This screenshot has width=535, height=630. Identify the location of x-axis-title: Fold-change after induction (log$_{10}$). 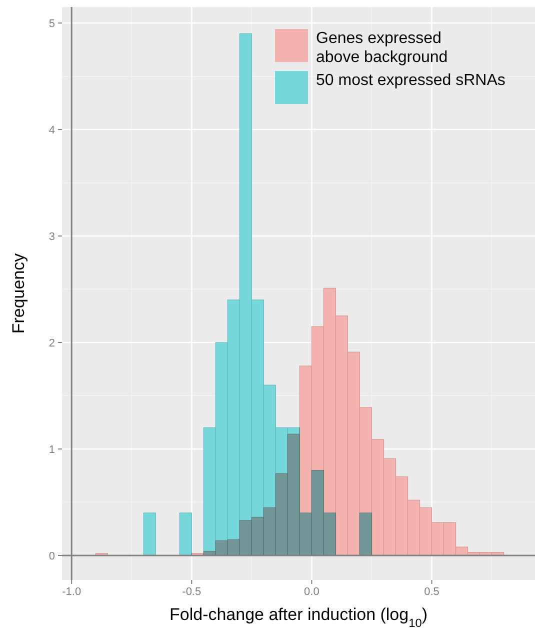
(299, 617).